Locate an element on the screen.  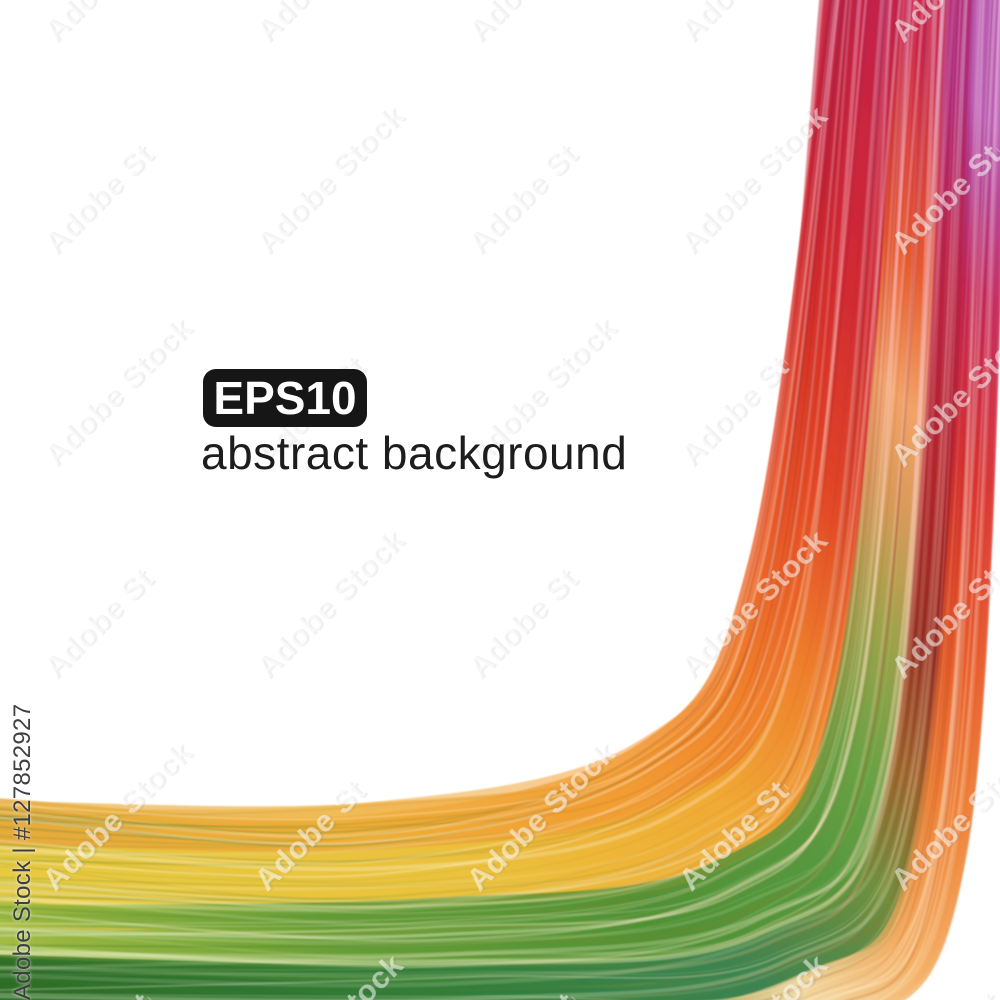
eps10-badge: EPS10 is located at coordinates (285, 398).